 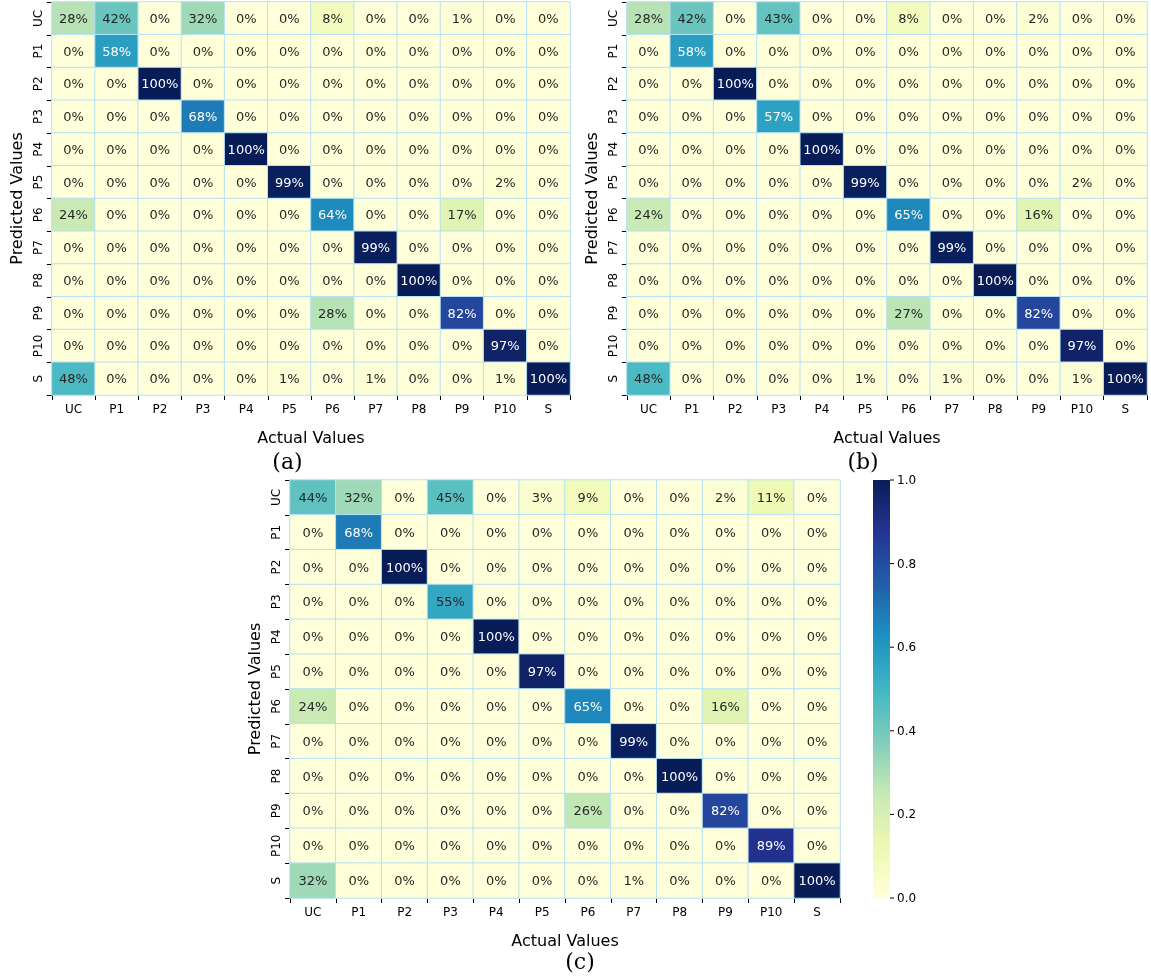 What do you see at coordinates (313, 706) in the screenshot?
I see `data-label: 24%` at bounding box center [313, 706].